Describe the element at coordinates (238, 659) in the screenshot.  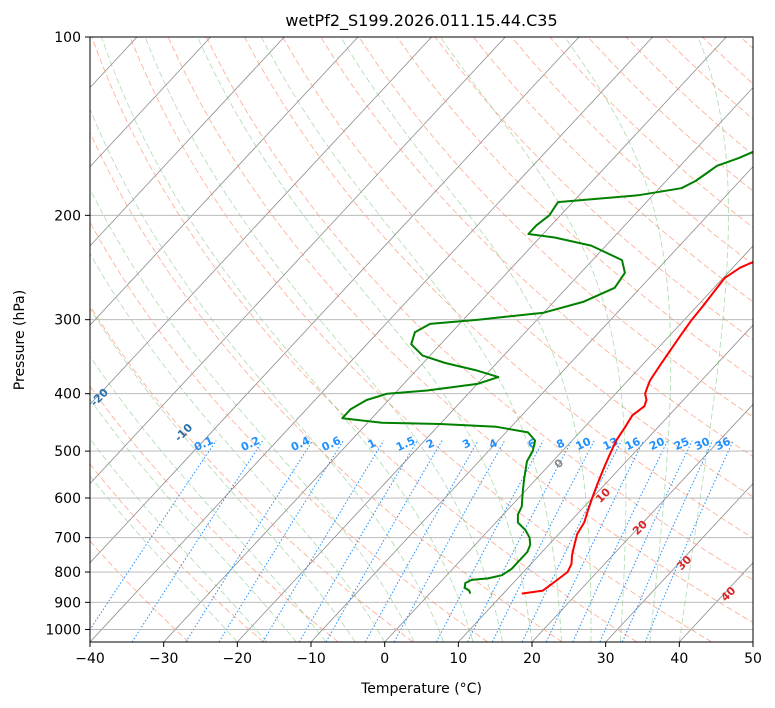
I see `x-tick-label: −20` at that location.